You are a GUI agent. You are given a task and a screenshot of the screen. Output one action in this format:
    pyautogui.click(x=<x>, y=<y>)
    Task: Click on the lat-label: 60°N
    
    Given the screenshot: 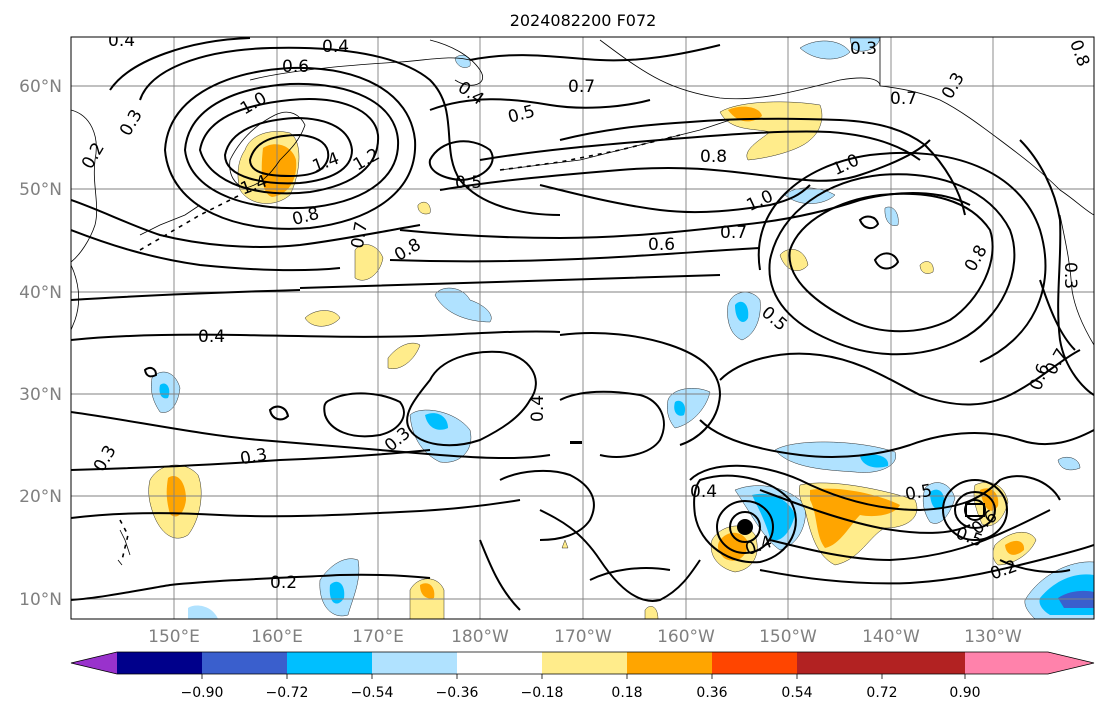 What is the action you would take?
    pyautogui.click(x=40, y=87)
    